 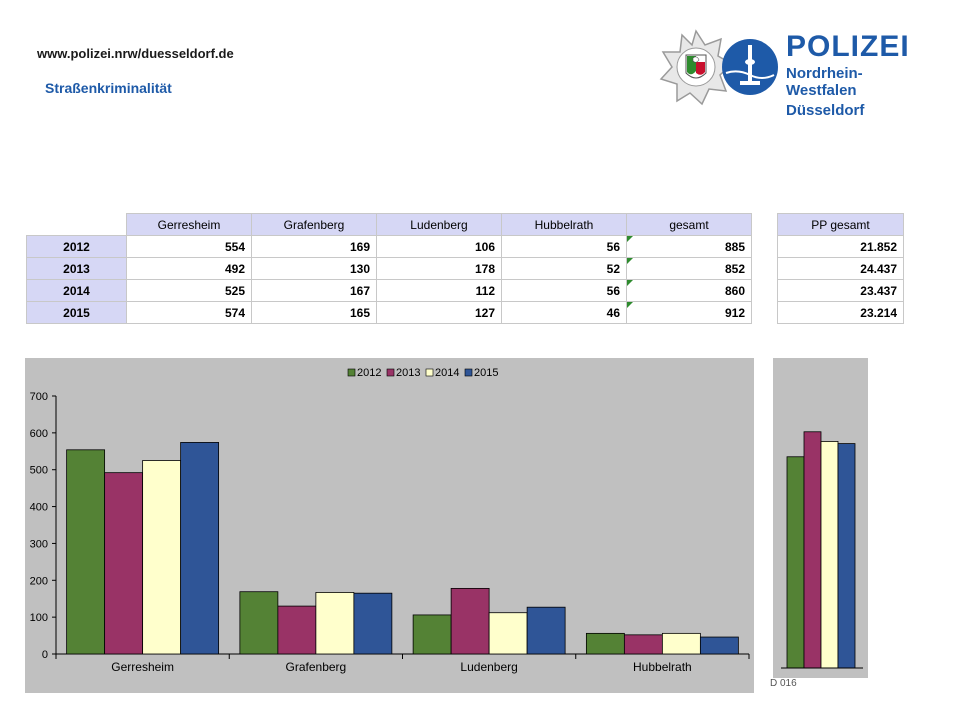 What do you see at coordinates (689, 224) in the screenshot?
I see `column-header: gesamt` at bounding box center [689, 224].